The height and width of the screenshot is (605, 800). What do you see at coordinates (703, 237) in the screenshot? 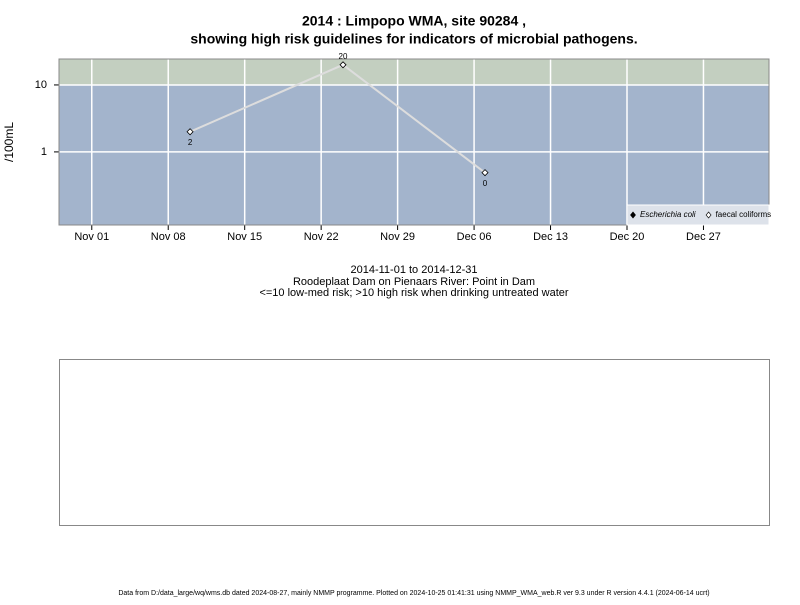
I see `x-tick-label: Dec 27` at bounding box center [703, 237].